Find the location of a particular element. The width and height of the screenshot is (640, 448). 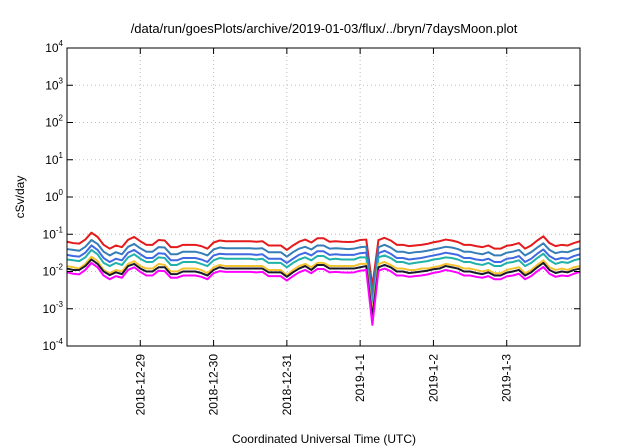

y-tick-label: 10³ is located at coordinates (54, 84).